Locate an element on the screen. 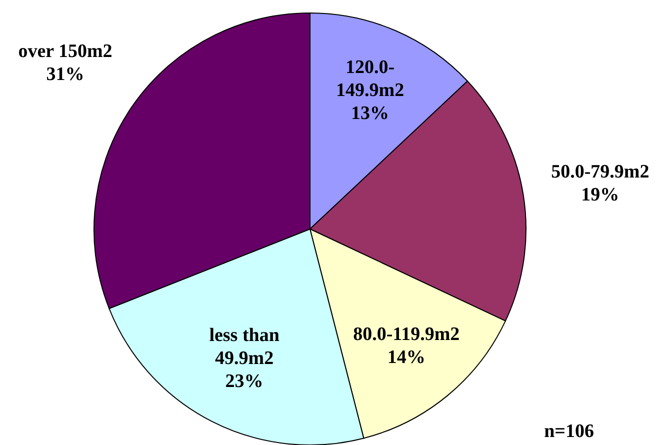 This screenshot has height=445, width=664. data-label: 31% is located at coordinates (65, 74).